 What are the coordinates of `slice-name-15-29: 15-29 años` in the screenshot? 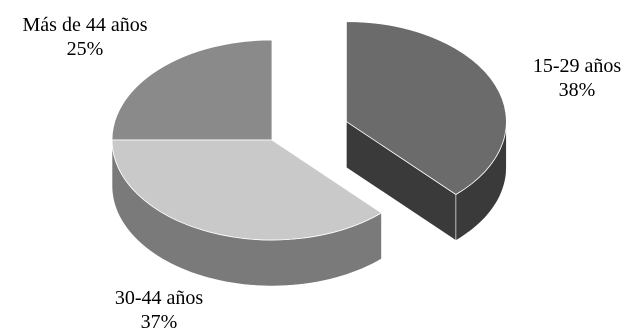 It's located at (574, 66).